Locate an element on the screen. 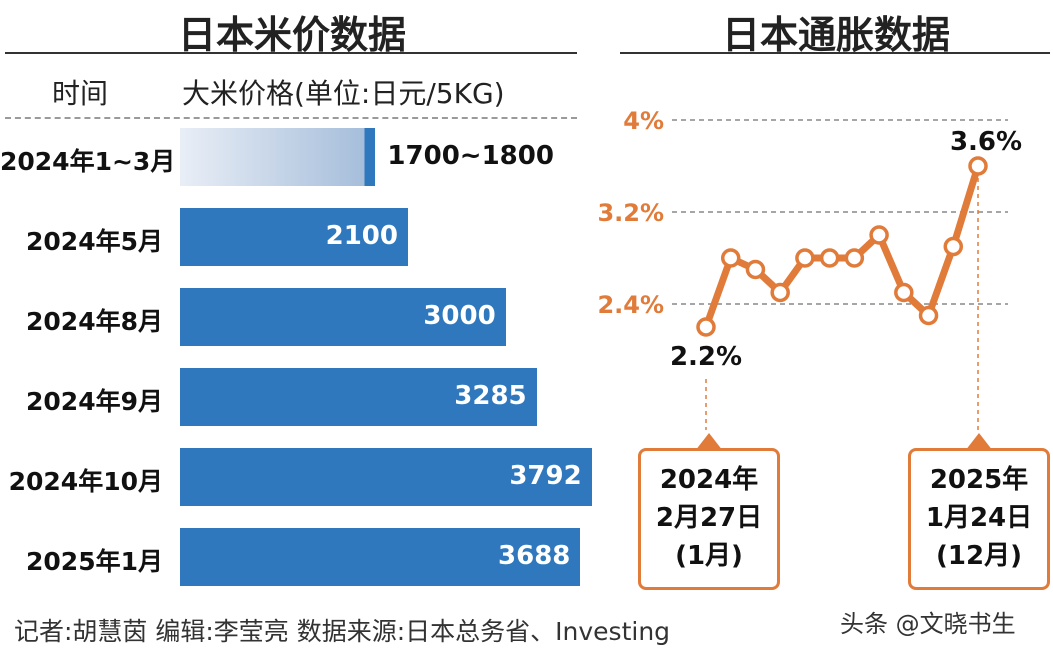  bar-category-label: 2024年9月 is located at coordinates (94, 401).